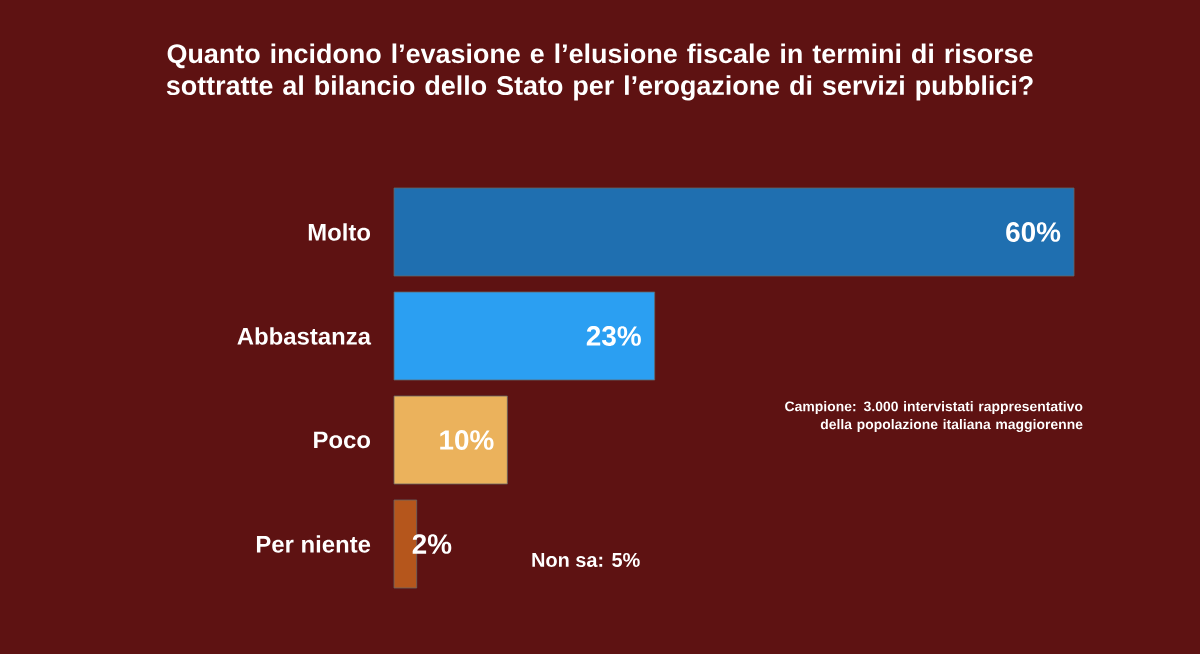 Image resolution: width=1200 pixels, height=654 pixels. Describe the element at coordinates (339, 232) in the screenshot. I see `y-tick-label: Molto` at that location.